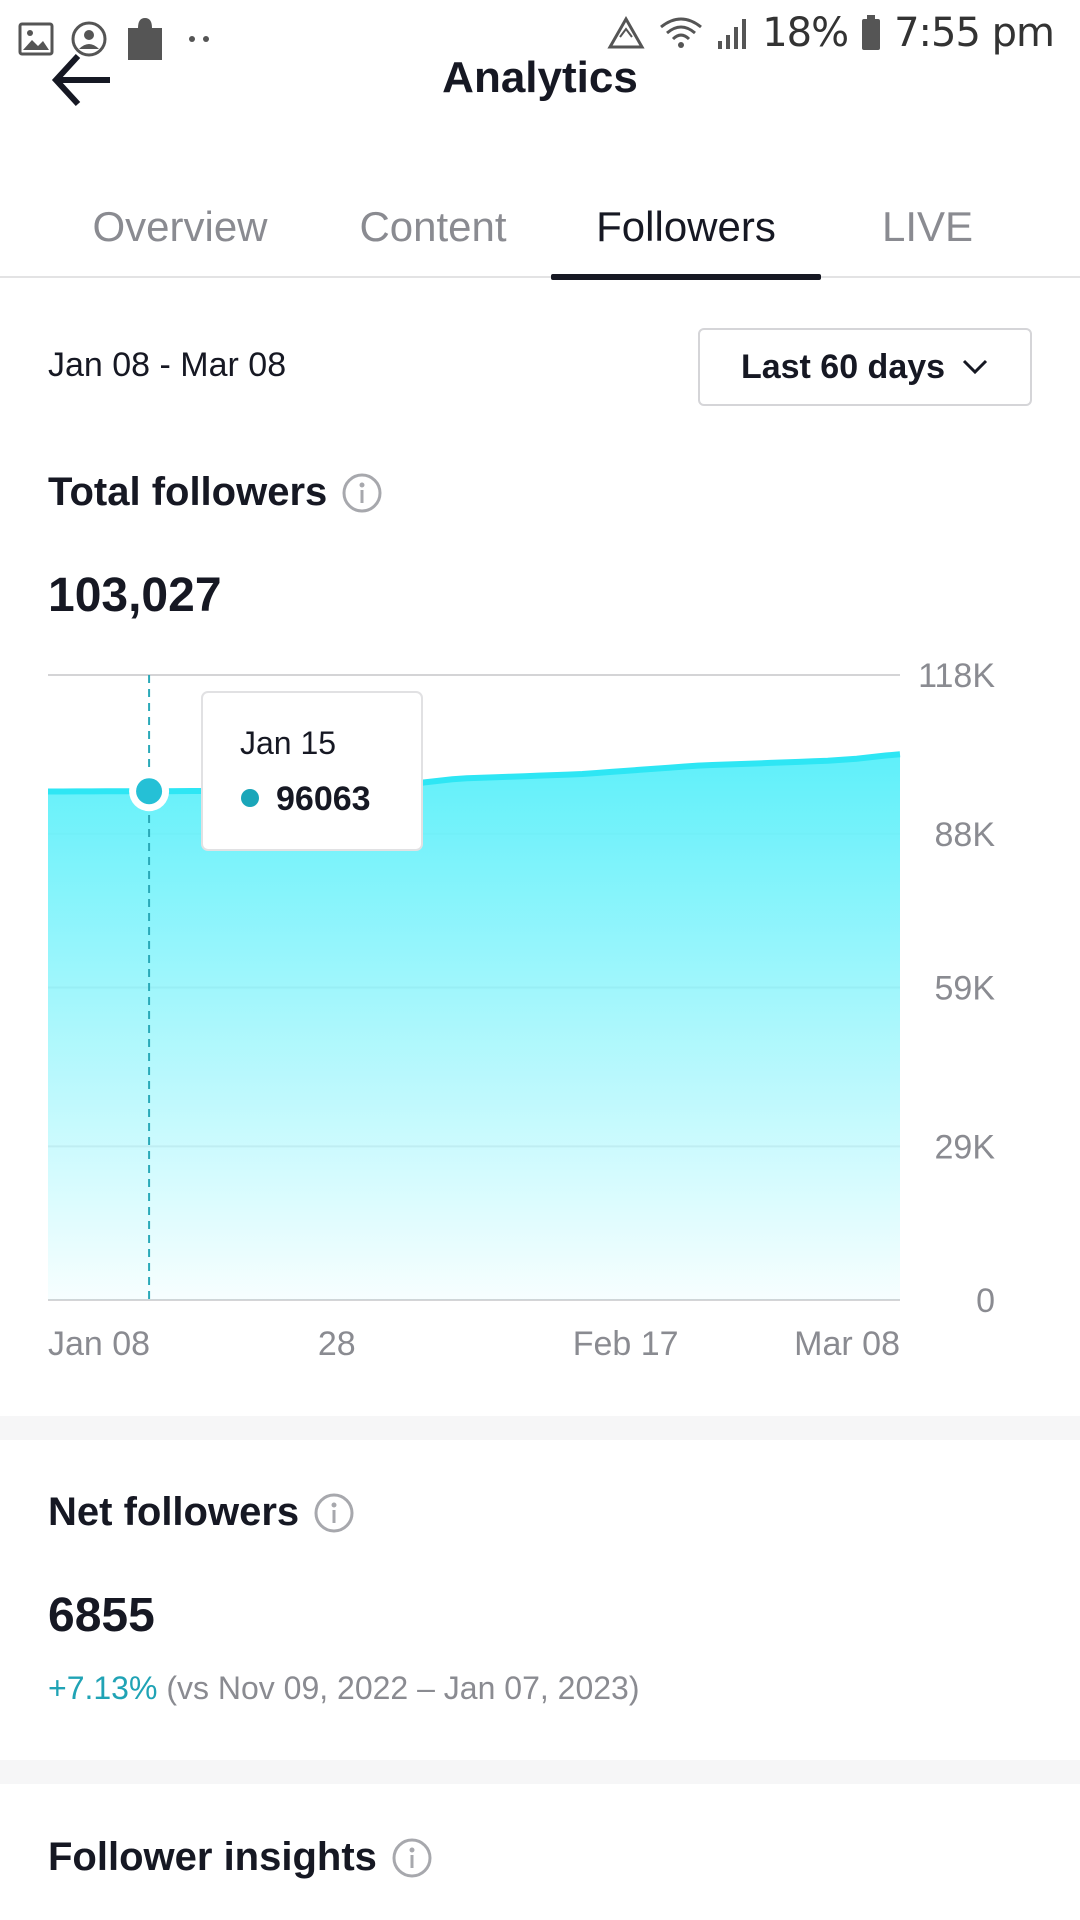 The width and height of the screenshot is (1080, 1920). I want to click on follower-insights-title: Follower insights, so click(240, 1857).